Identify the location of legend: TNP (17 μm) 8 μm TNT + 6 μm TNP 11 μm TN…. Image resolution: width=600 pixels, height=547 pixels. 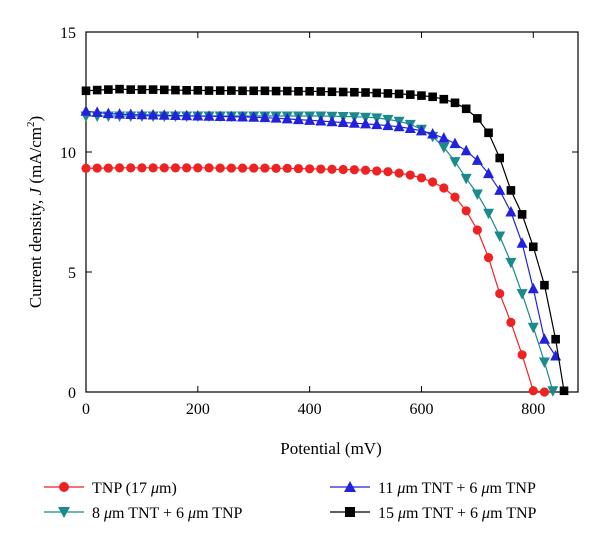
(290, 501).